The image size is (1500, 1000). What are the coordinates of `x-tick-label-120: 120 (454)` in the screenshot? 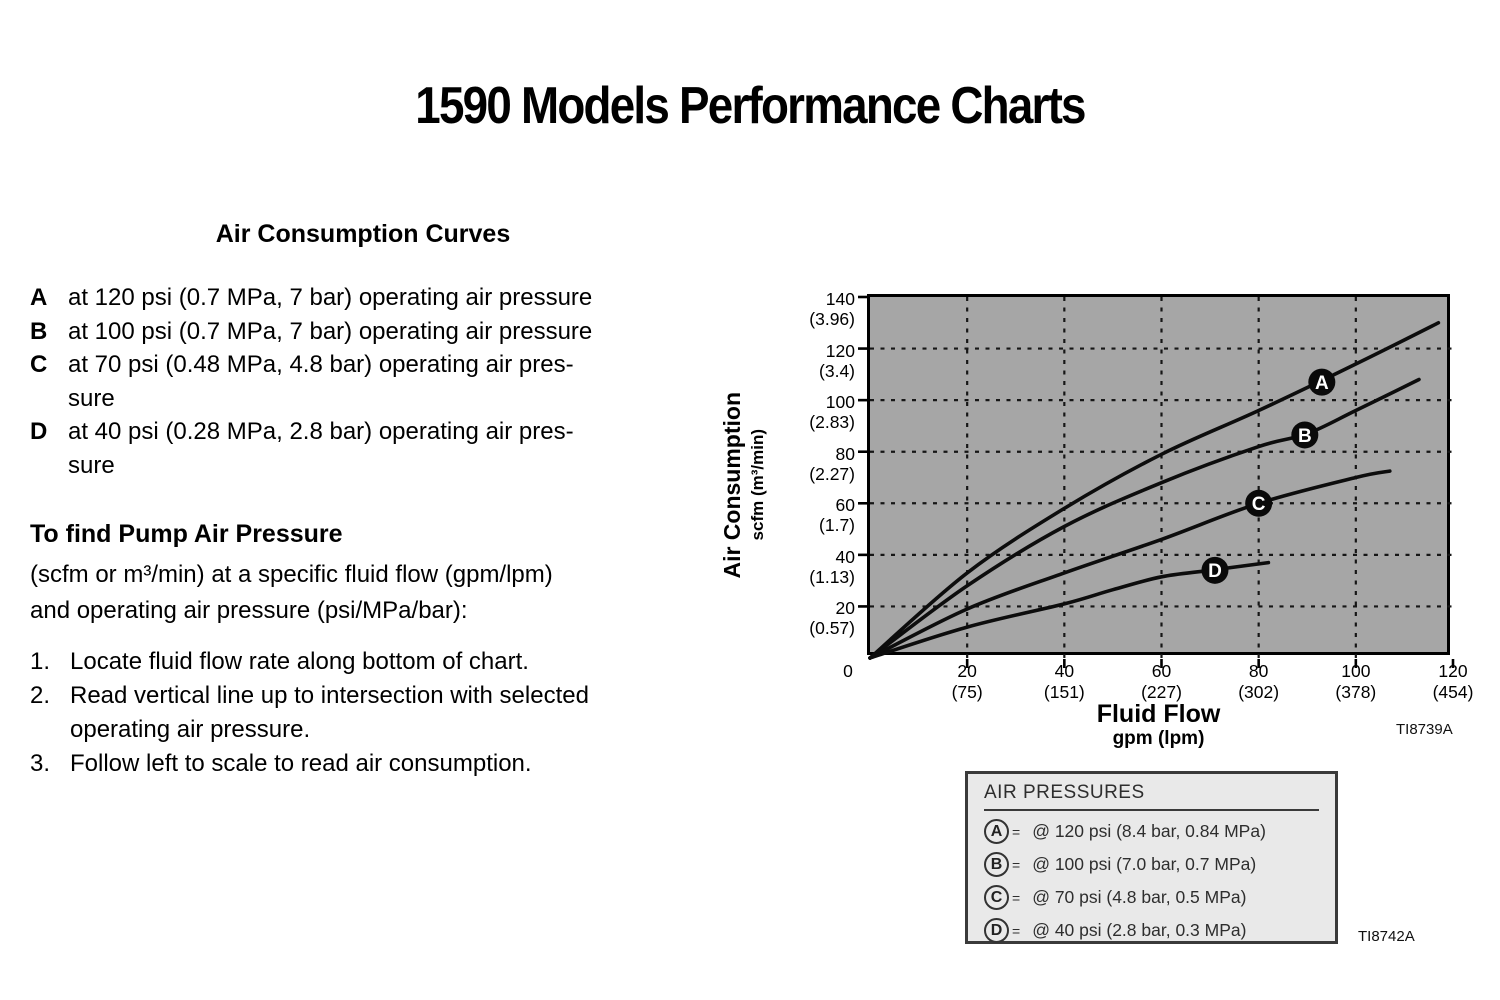 It's located at (1453, 681).